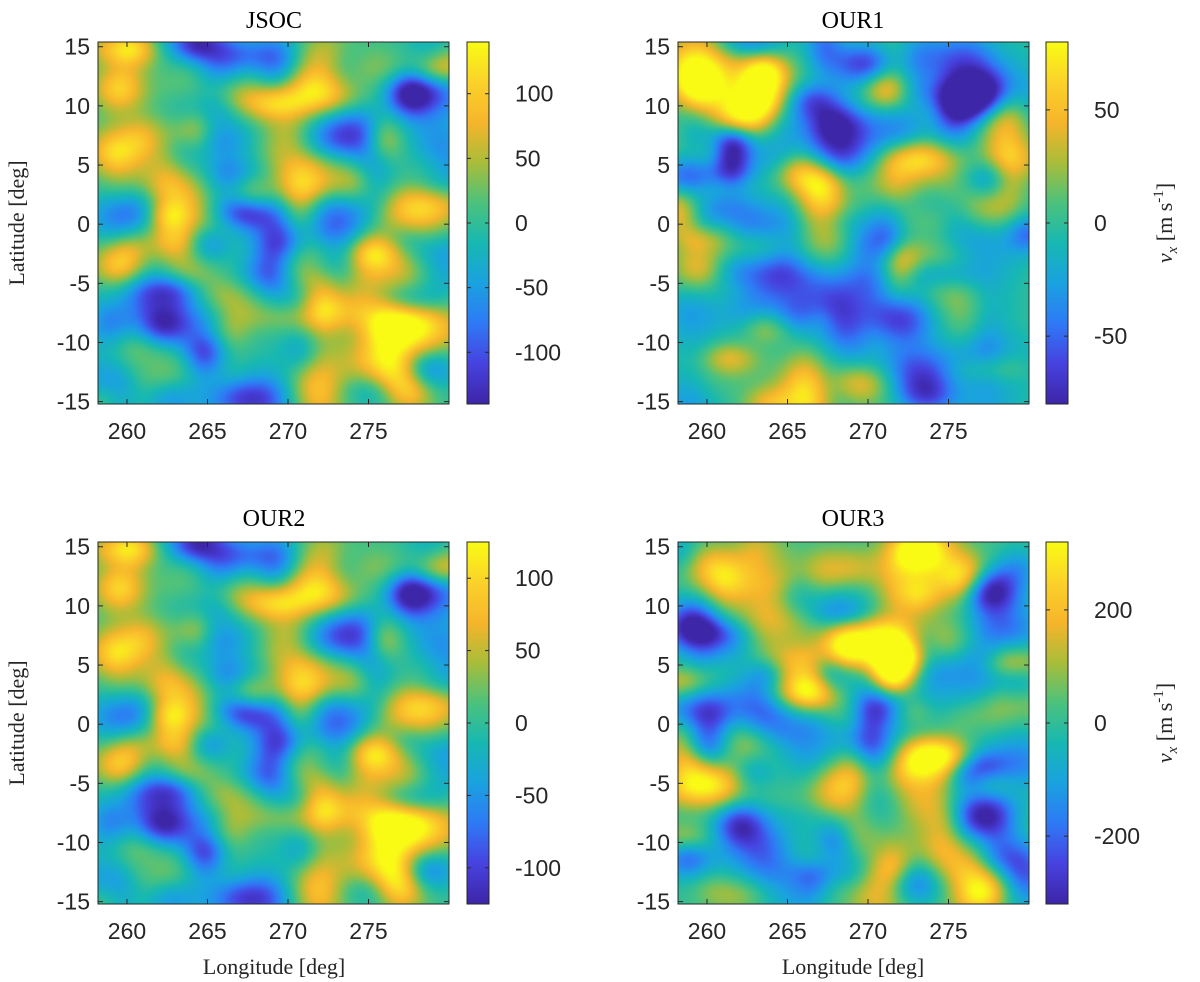 Image resolution: width=1200 pixels, height=982 pixels. Describe the element at coordinates (1093, 723) in the screenshot. I see `colorbar-ticks: 200 0 -200` at that location.